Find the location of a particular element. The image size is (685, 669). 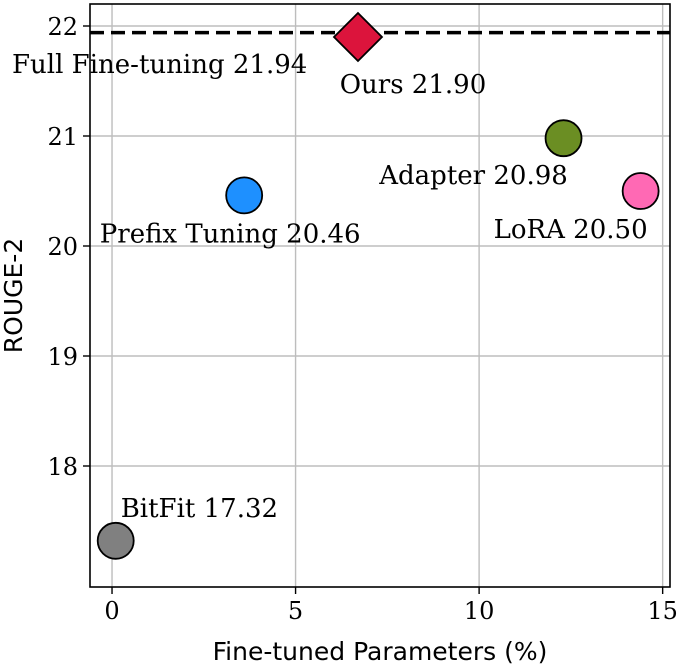

point-ours is located at coordinates (358, 37).